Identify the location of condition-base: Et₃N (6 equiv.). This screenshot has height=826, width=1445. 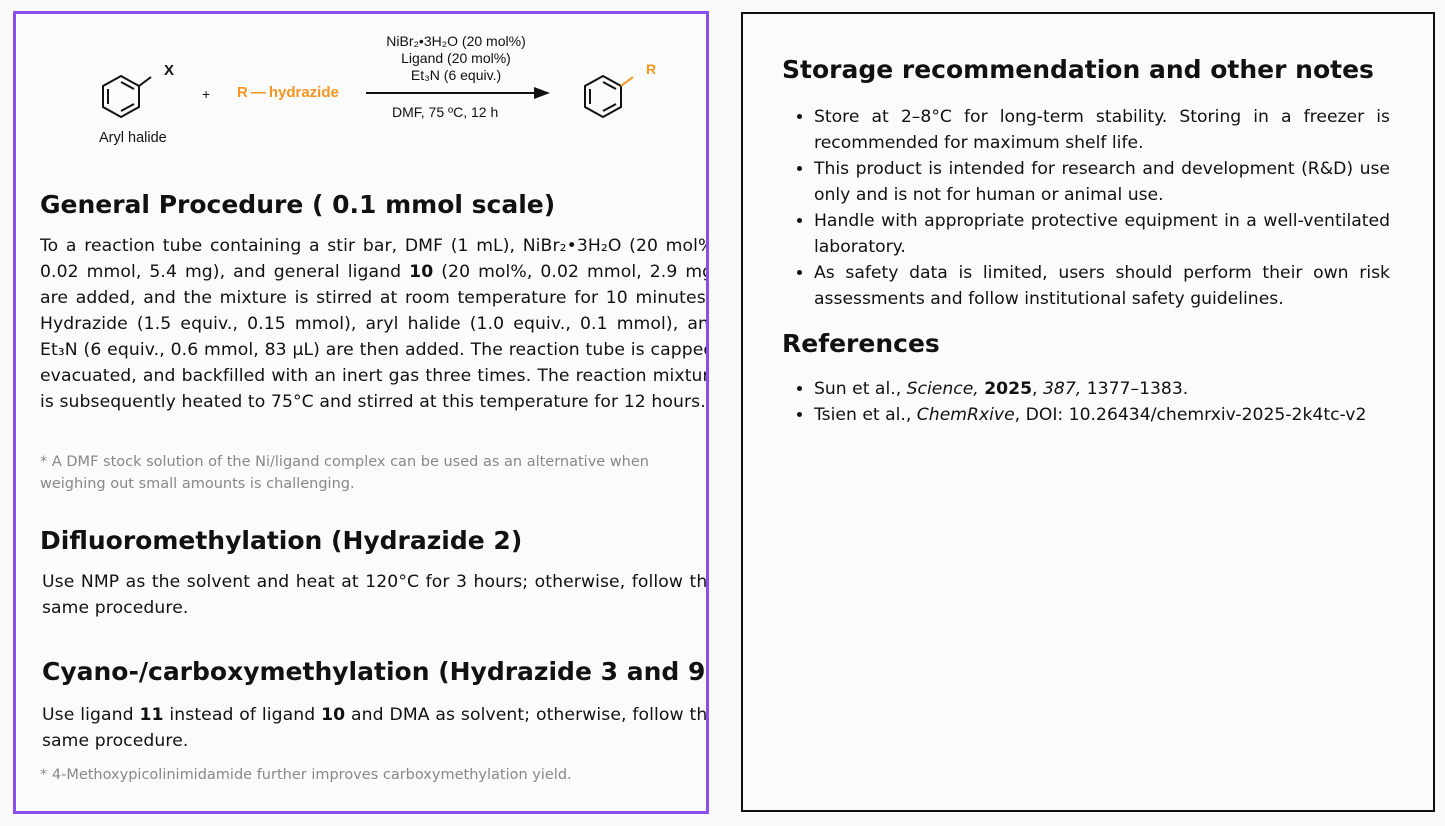
(456, 75).